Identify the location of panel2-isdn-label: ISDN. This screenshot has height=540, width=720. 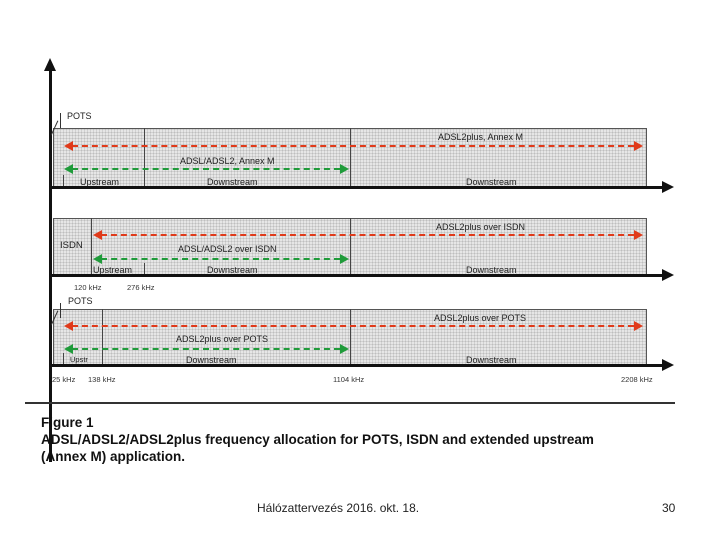
(71, 245).